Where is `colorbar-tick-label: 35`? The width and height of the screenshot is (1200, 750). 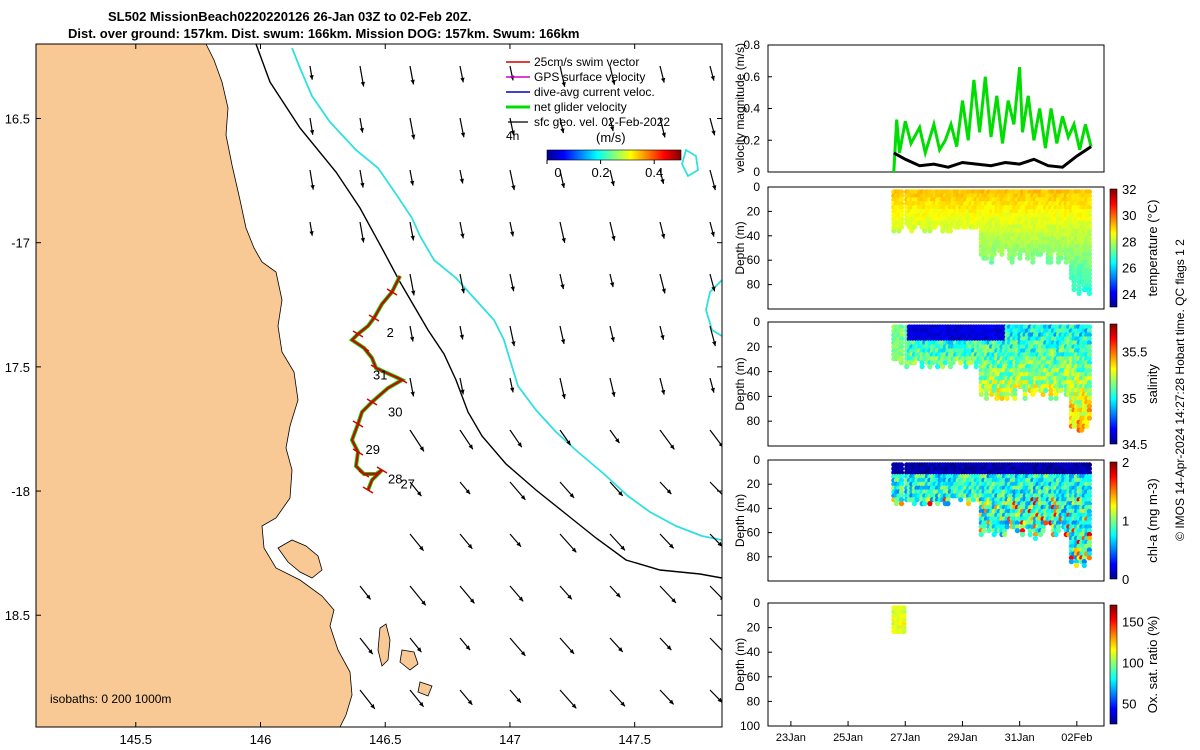 colorbar-tick-label: 35 is located at coordinates (1129, 398).